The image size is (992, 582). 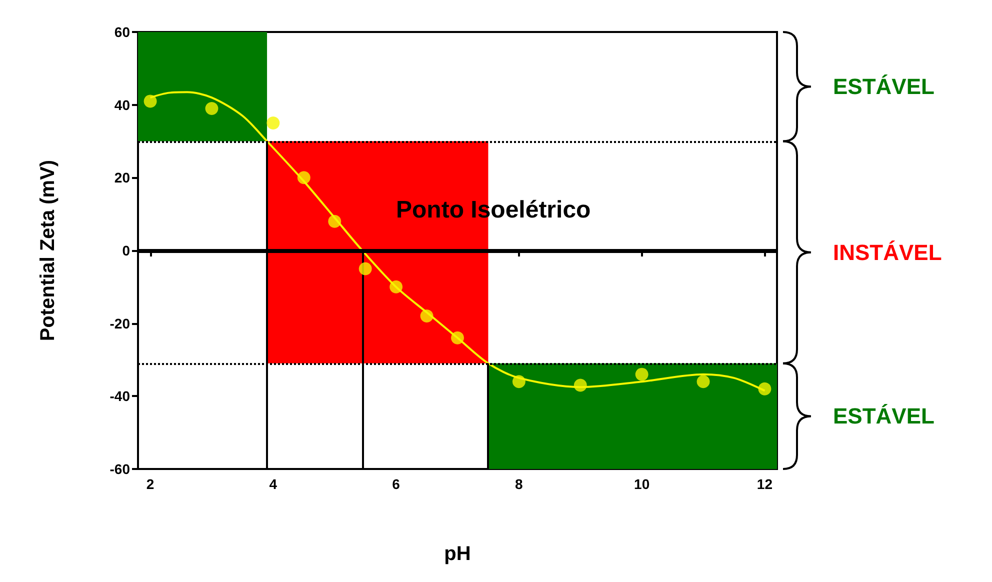 What do you see at coordinates (273, 484) in the screenshot?
I see `x-tick-label: 4` at bounding box center [273, 484].